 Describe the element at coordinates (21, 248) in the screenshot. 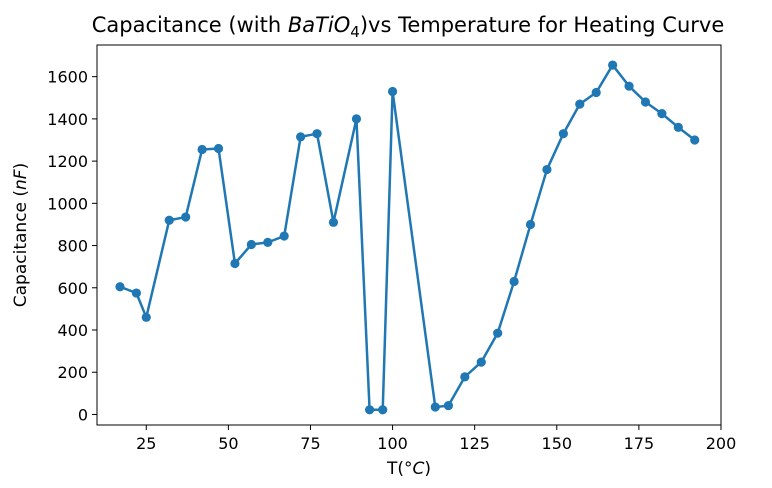

I see `y-axis-label-prefix: Capacitance (` at that location.